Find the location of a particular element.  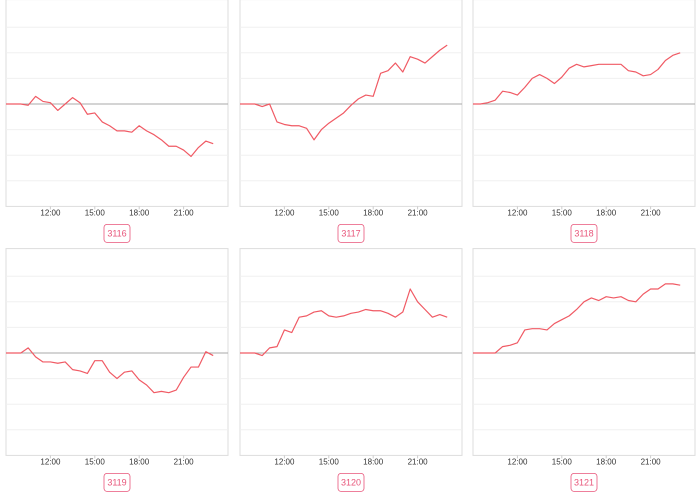

chart-label: 3119 is located at coordinates (116, 482).